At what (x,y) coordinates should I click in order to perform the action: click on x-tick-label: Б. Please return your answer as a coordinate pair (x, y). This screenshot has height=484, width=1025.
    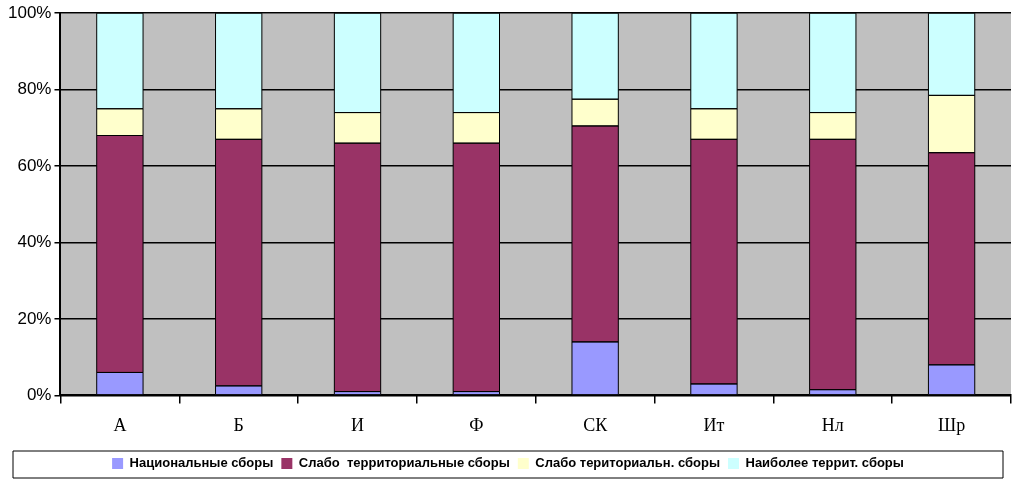
    Looking at the image, I should click on (238, 424).